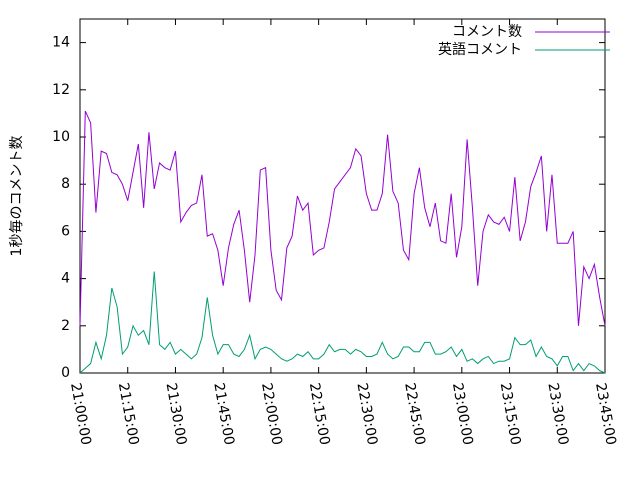 This screenshot has width=640, height=480. What do you see at coordinates (271, 414) in the screenshot?
I see `x-tick-label: 22:00:00` at bounding box center [271, 414].